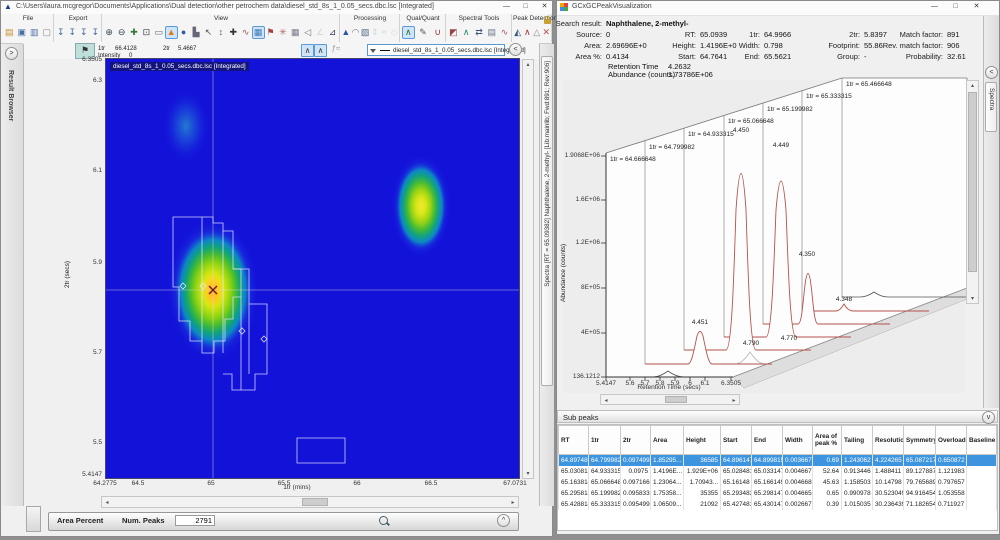 The height and width of the screenshot is (540, 1000). What do you see at coordinates (33, 519) in the screenshot?
I see `statusbar-grip` at bounding box center [33, 519].